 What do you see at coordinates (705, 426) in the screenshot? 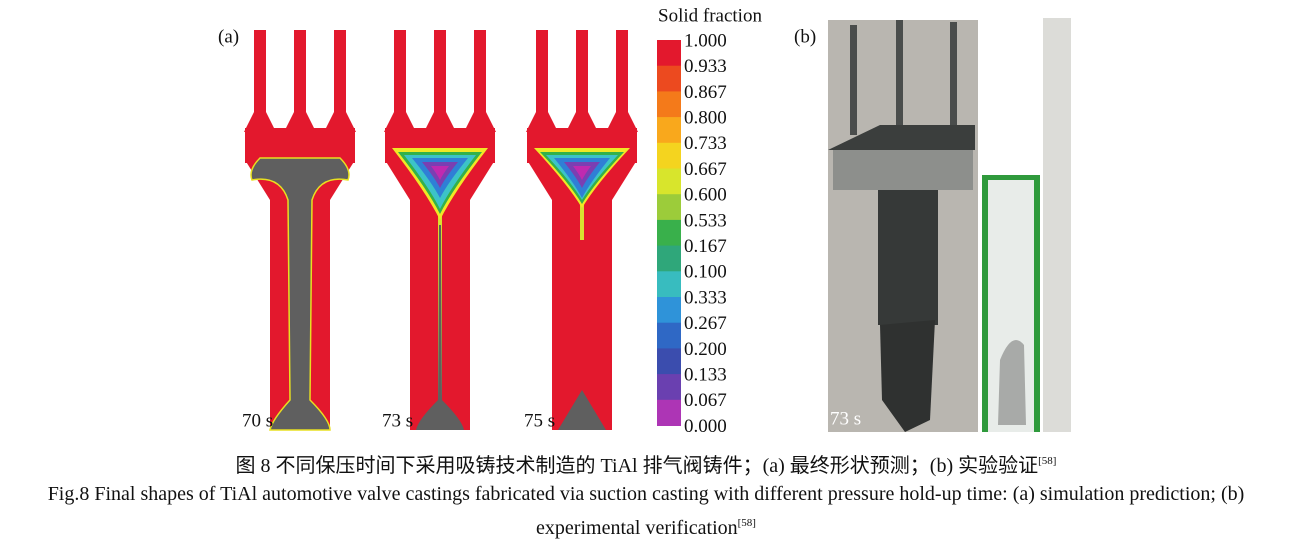
I see `colorbar-label: 0.000` at bounding box center [705, 426].